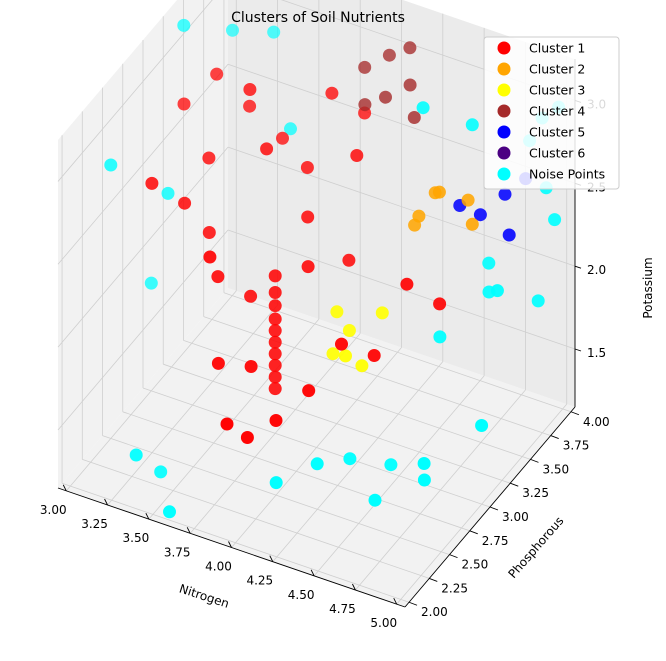 The height and width of the screenshot is (661, 666). I want to click on x-tick-label: 4.75, so click(342, 609).